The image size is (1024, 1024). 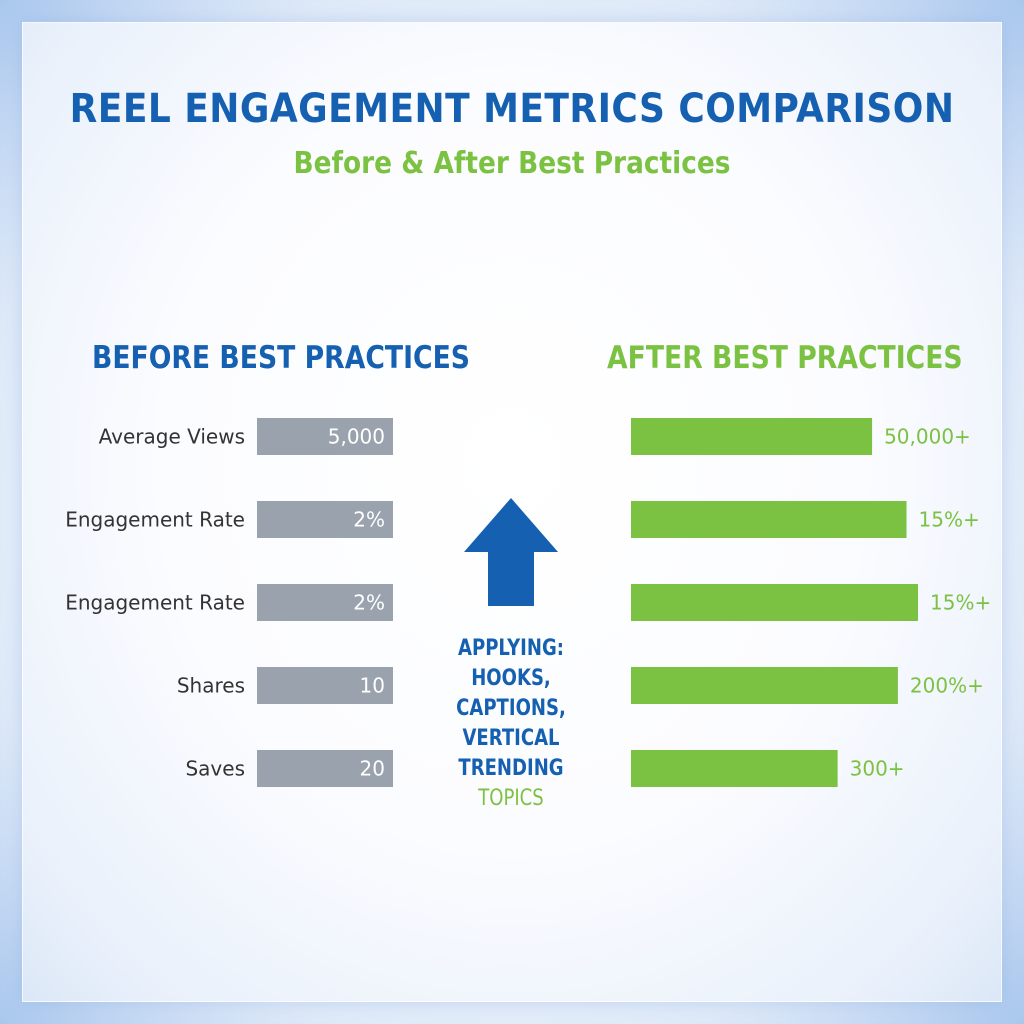 I want to click on after-heading: AFTER BEST PRACTICES, so click(x=785, y=358).